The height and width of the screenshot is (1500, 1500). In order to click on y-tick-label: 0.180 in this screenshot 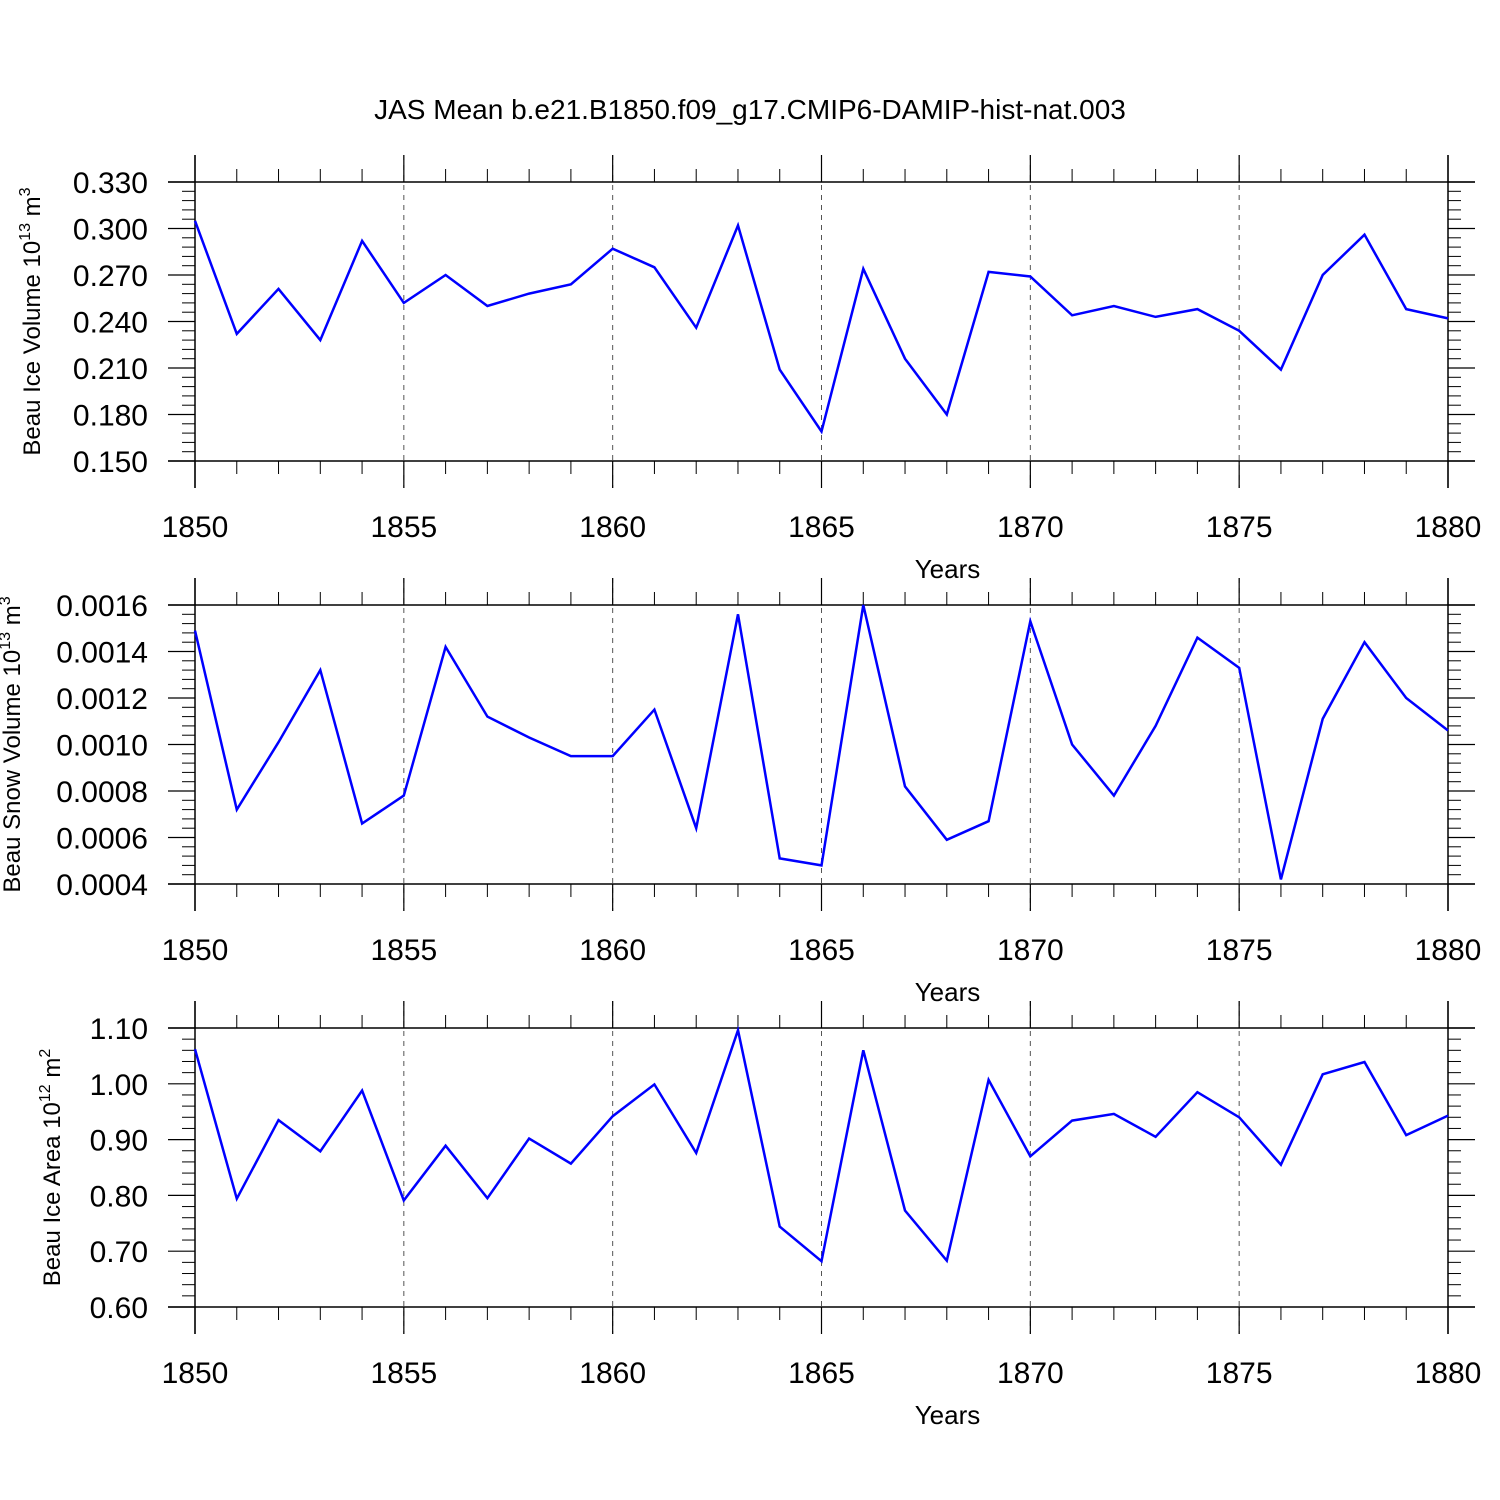, I will do `click(110, 416)`.